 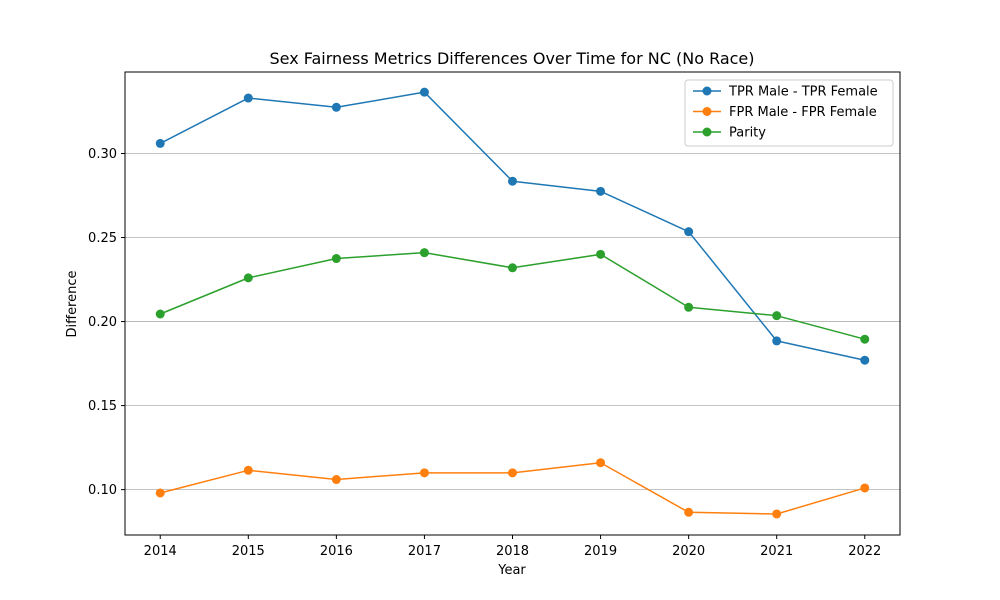 I want to click on x-tick-label: 2020, so click(x=688, y=551).